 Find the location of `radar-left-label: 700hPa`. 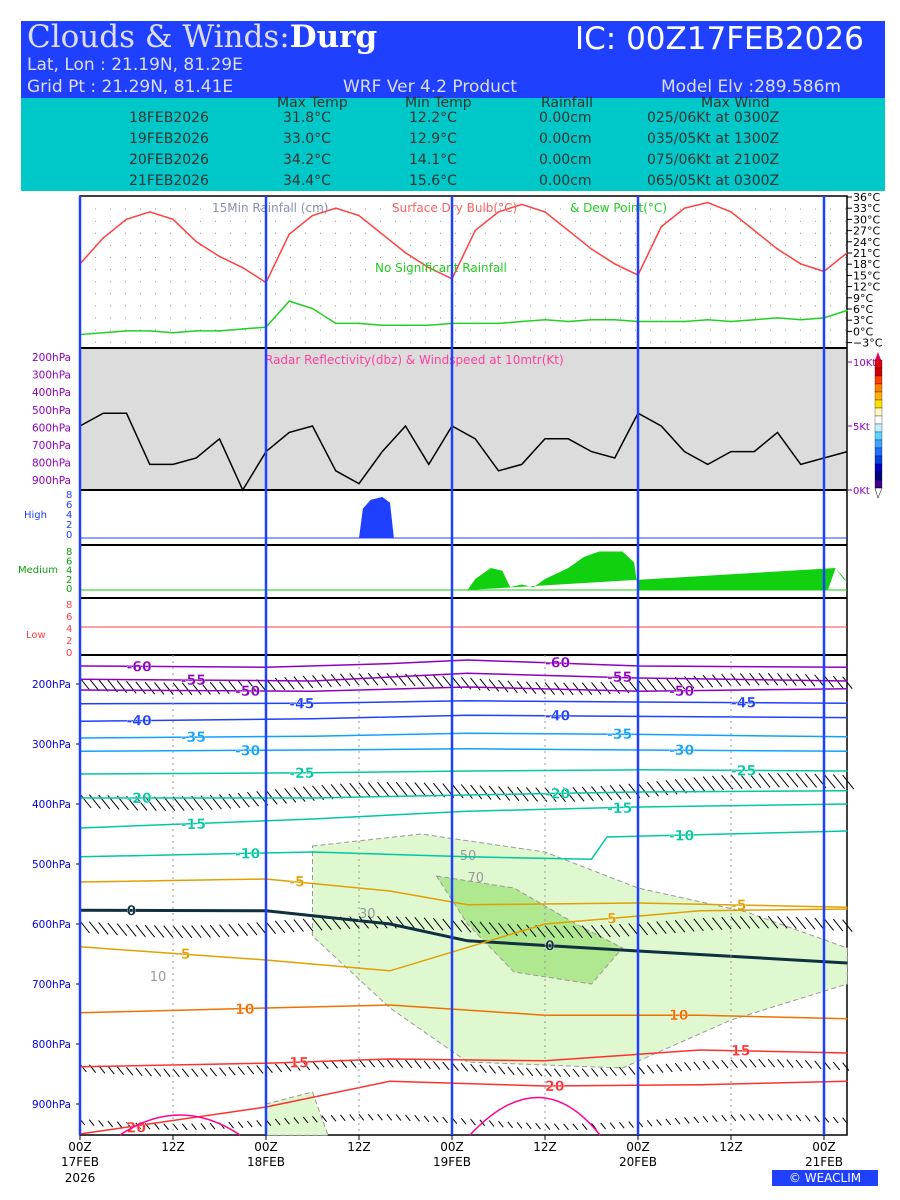

radar-left-label: 700hPa is located at coordinates (51, 446).